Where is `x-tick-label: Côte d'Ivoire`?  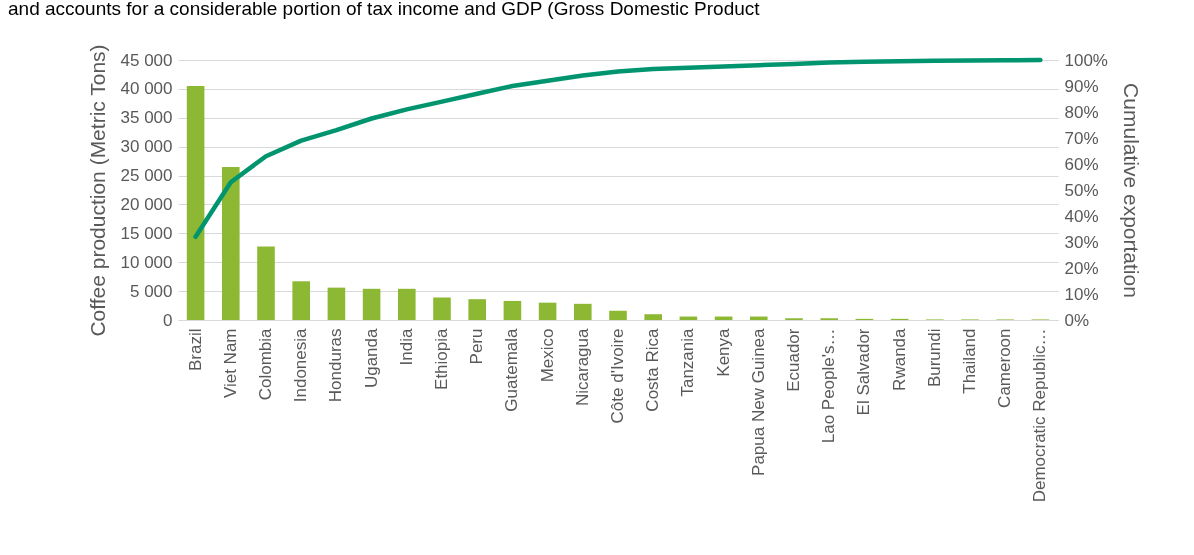
x-tick-label: Côte d'Ivoire is located at coordinates (617, 376).